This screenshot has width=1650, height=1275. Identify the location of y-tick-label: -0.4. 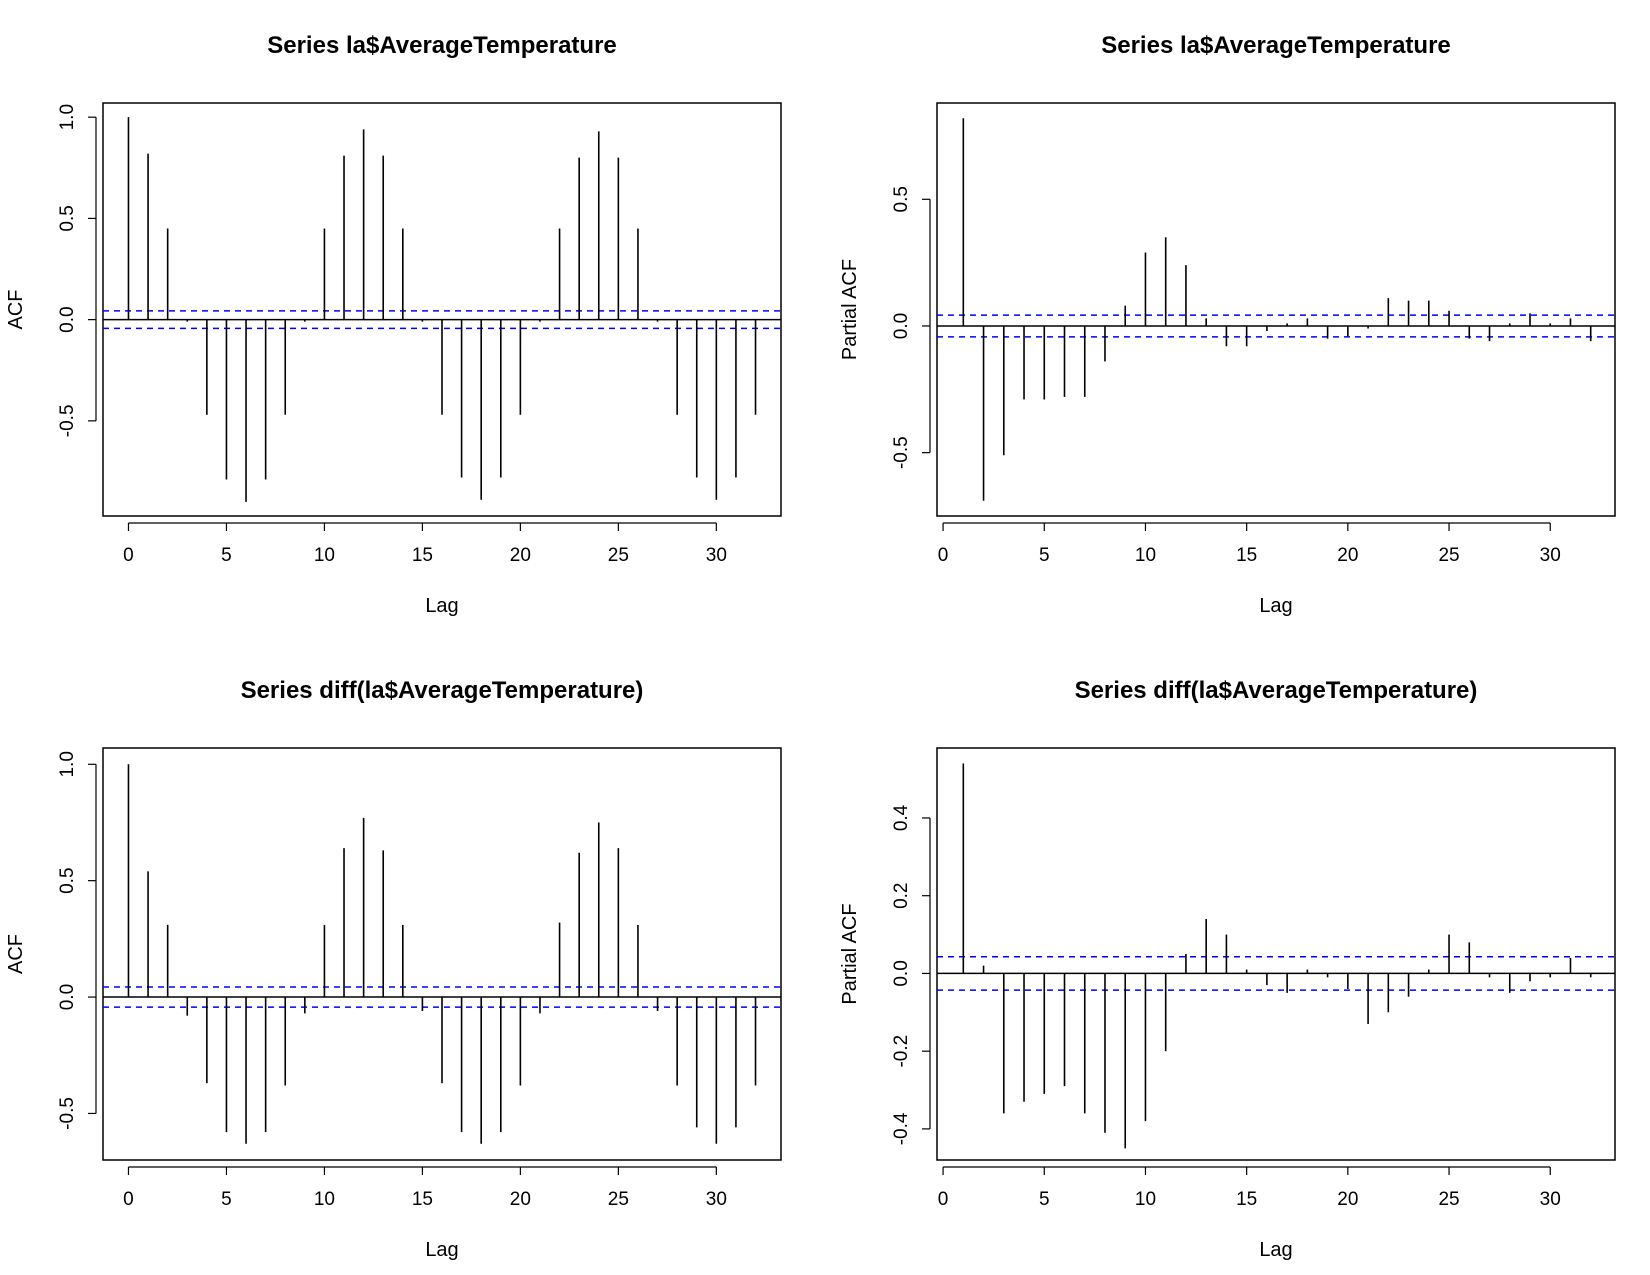
(901, 1128).